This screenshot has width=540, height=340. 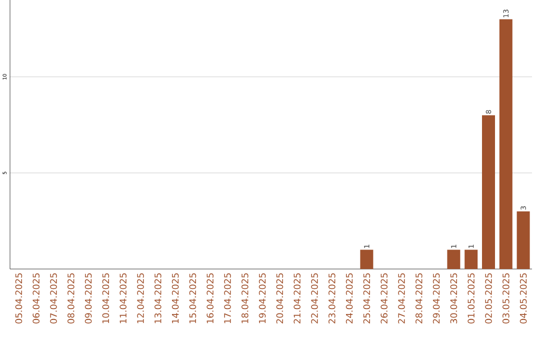 What do you see at coordinates (280, 298) in the screenshot?
I see `x-tick-label: 20.04.2025` at bounding box center [280, 298].